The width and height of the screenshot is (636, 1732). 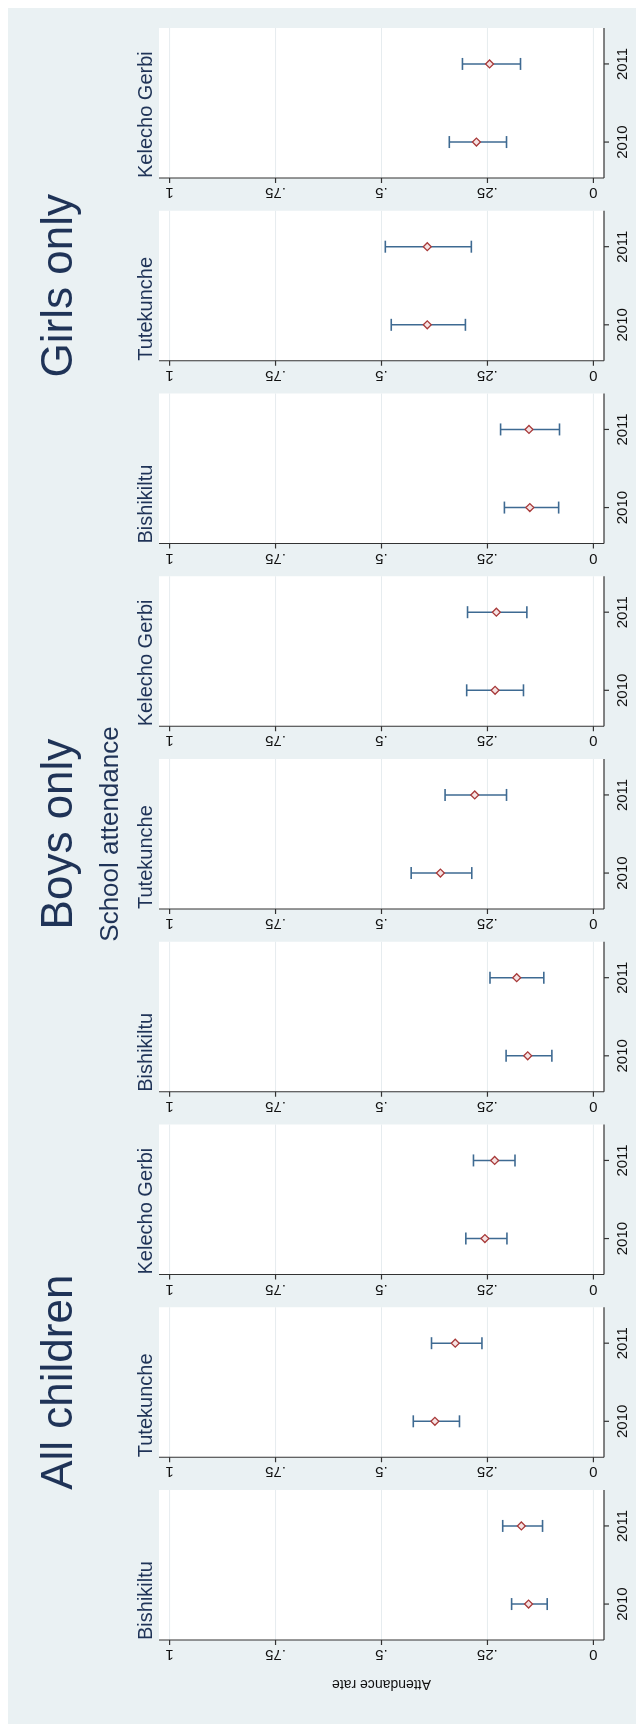 I want to click on text: All children, so click(x=56, y=1382).